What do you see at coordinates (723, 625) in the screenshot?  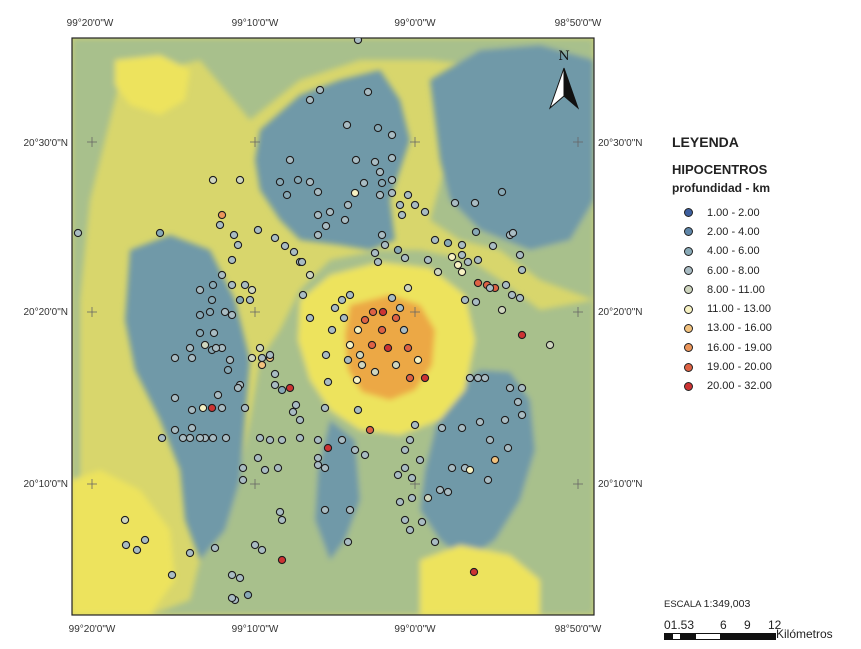 I see `scale-tick-label: 6` at bounding box center [723, 625].